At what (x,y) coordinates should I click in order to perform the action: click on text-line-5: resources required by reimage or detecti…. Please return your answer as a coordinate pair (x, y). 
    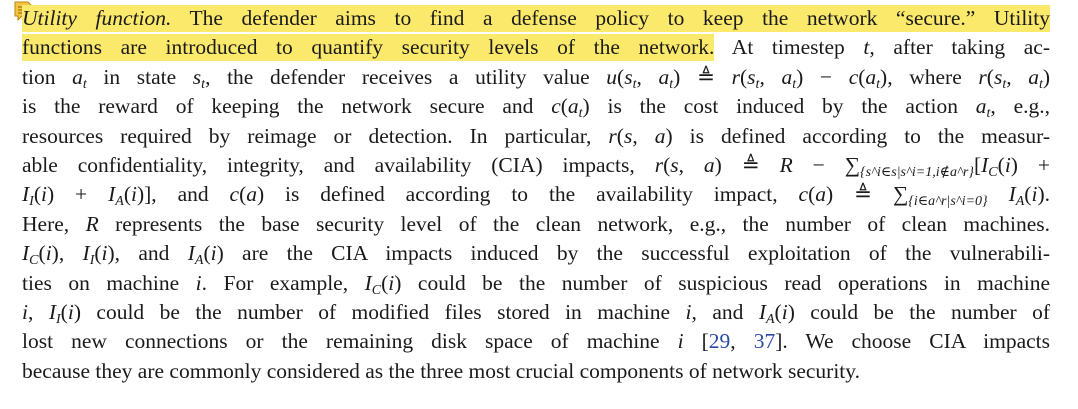
    Looking at the image, I should click on (536, 135).